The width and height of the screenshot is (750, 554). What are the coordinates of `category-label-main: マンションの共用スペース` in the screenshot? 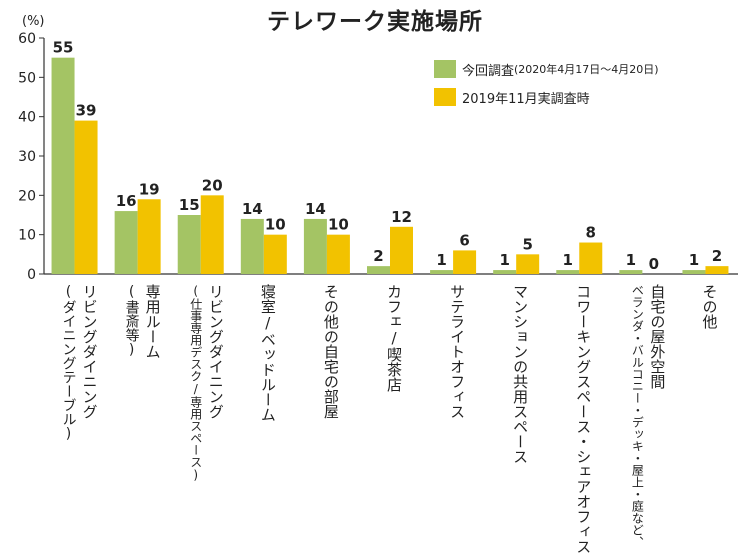 It's located at (520, 374).